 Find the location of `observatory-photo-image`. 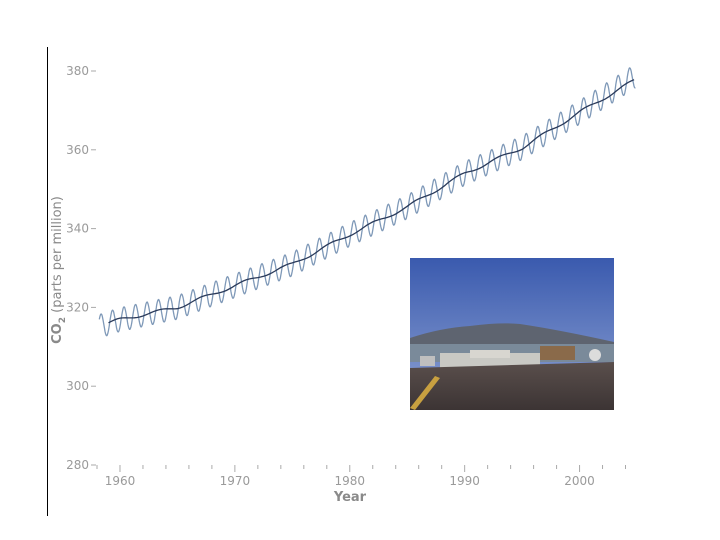

observatory-photo-image is located at coordinates (512, 334).